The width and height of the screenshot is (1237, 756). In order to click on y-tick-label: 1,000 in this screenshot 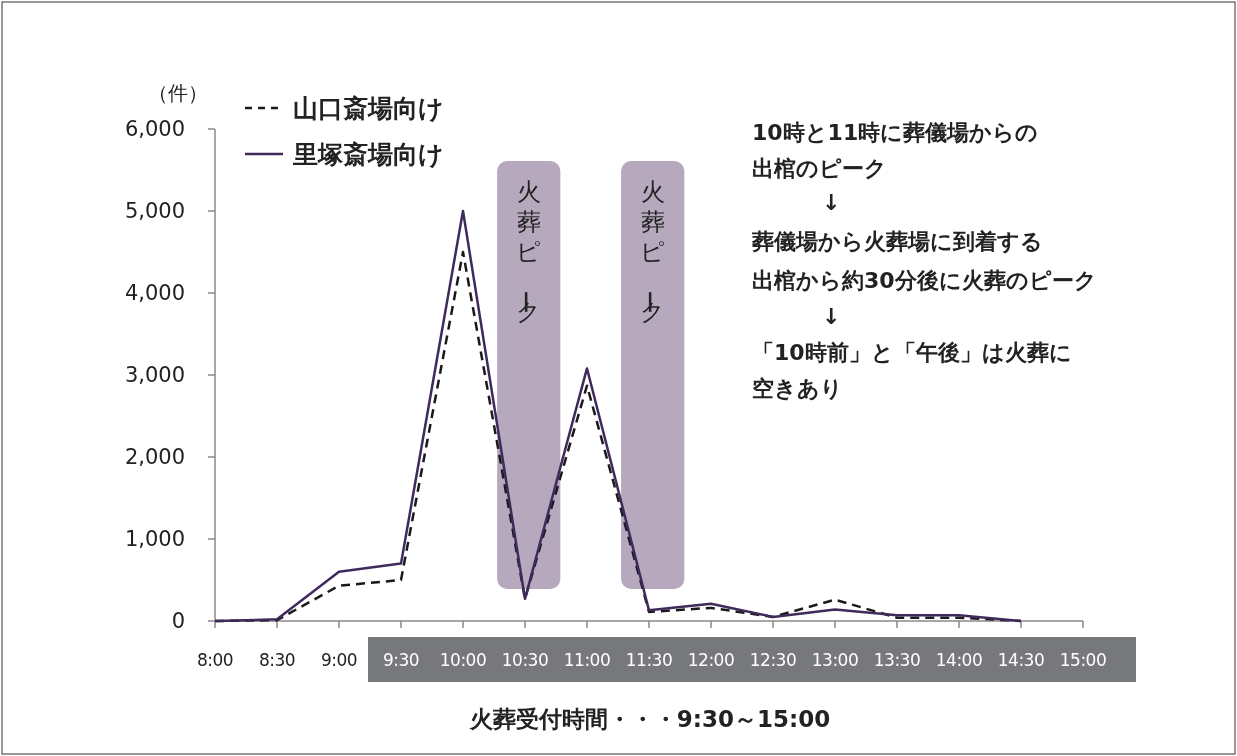, I will do `click(154, 539)`.